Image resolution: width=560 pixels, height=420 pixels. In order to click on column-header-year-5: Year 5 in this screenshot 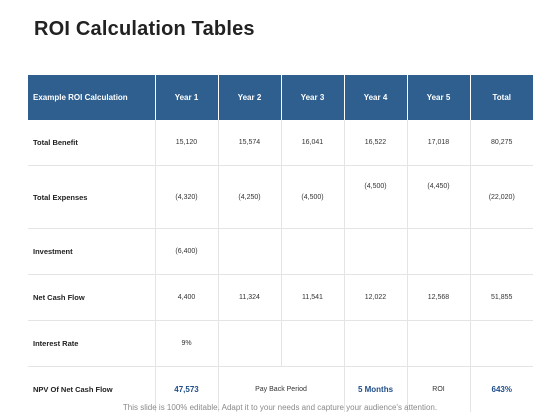, I will do `click(438, 97)`.